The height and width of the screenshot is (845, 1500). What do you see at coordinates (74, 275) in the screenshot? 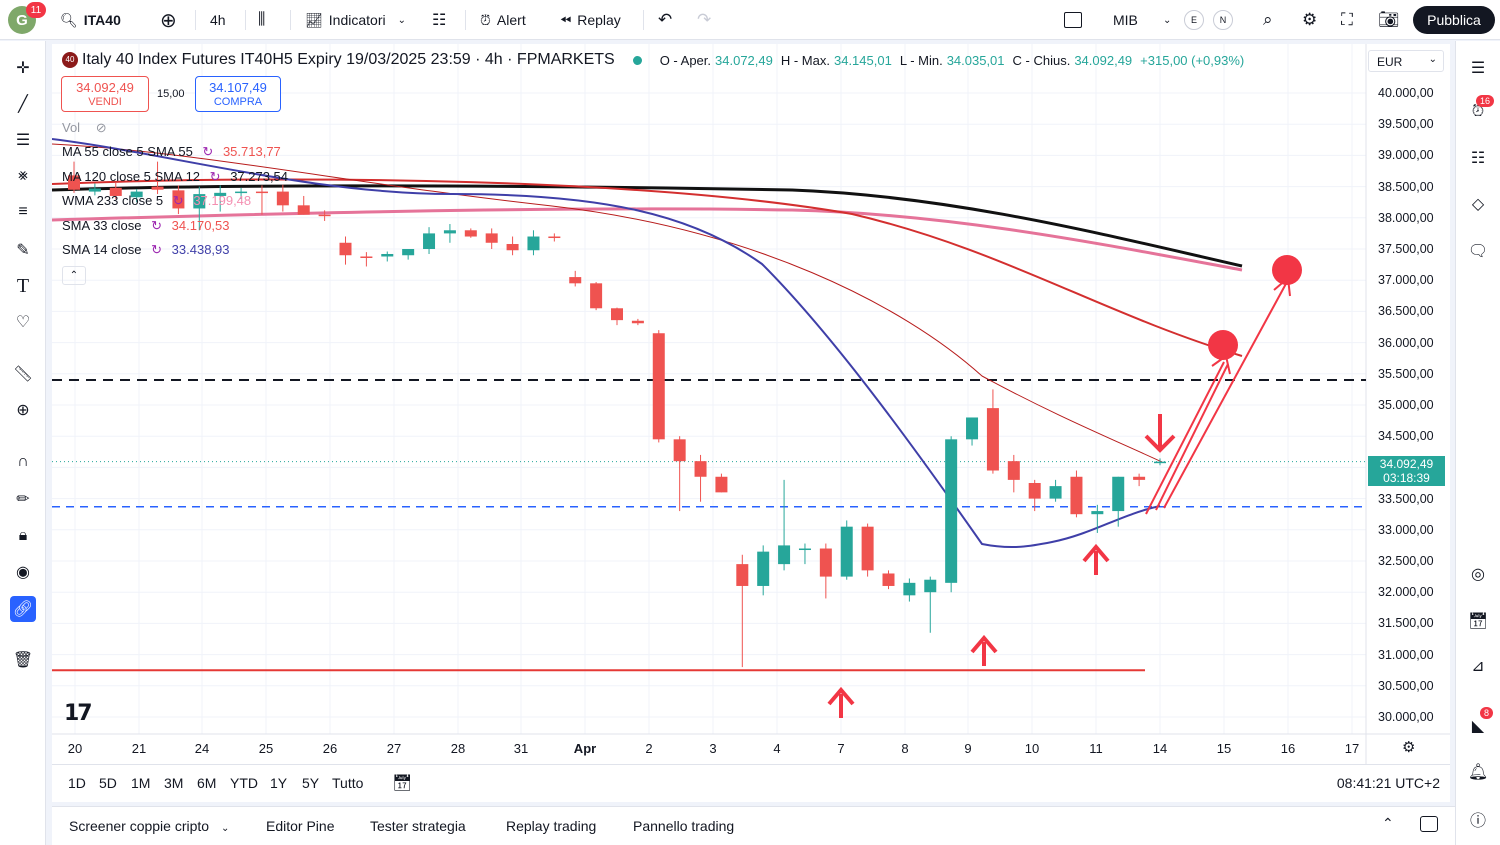
I see `collapse-legend-button: ⌃` at bounding box center [74, 275].